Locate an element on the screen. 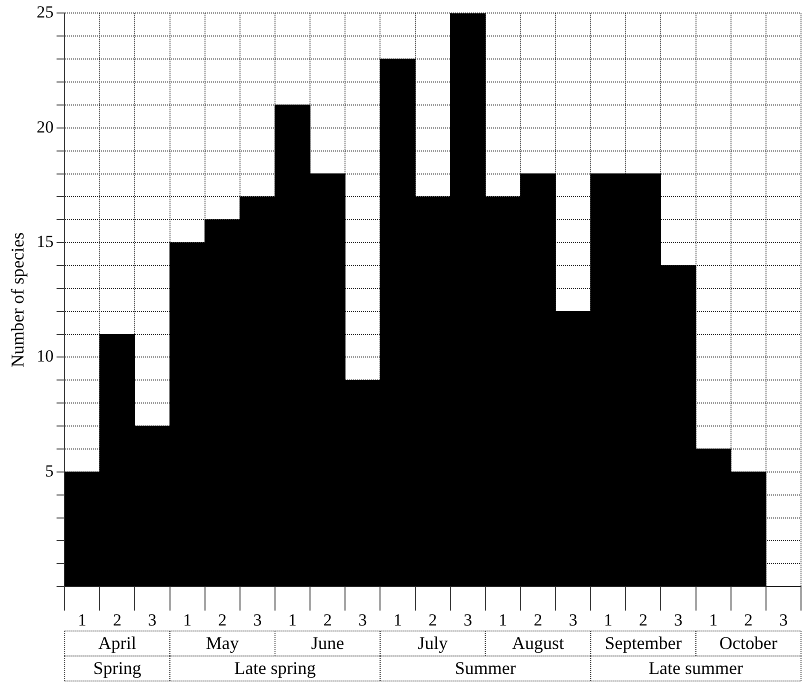 Image resolution: width=807 pixels, height=685 pixels. text: Summer is located at coordinates (485, 668).